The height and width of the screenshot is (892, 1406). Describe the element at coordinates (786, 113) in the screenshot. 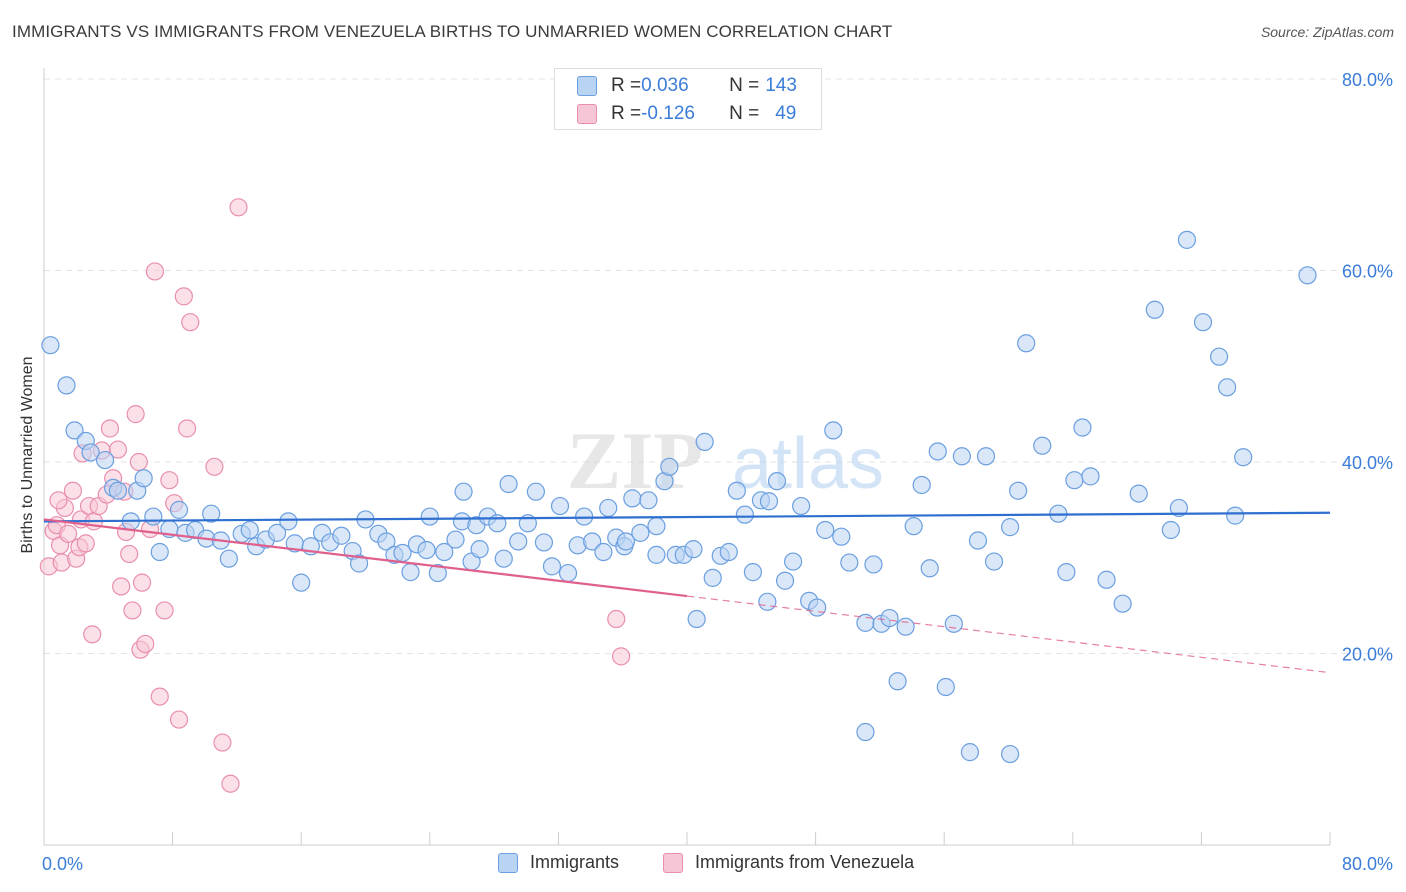

I see `n-value: 49` at that location.